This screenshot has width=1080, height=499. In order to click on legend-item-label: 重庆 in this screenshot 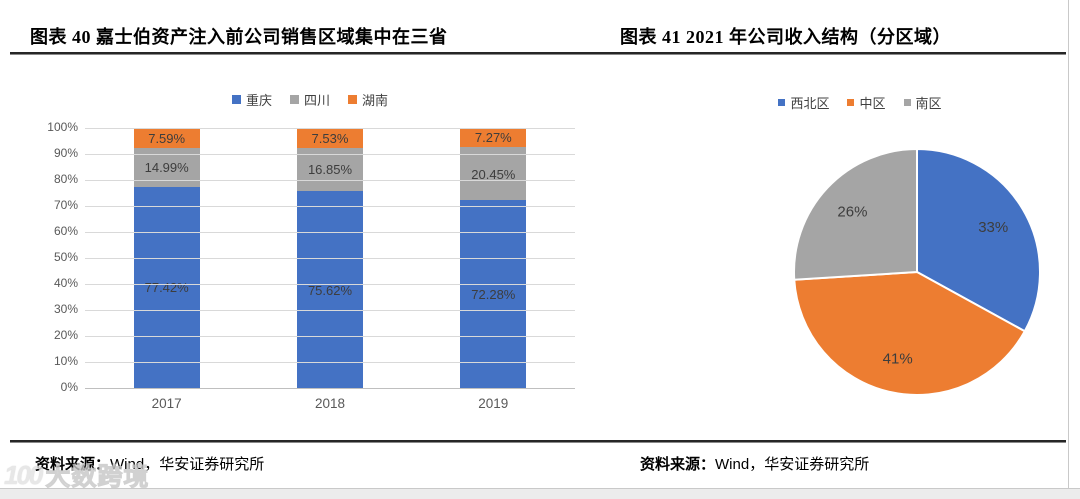, I will do `click(258, 100)`.